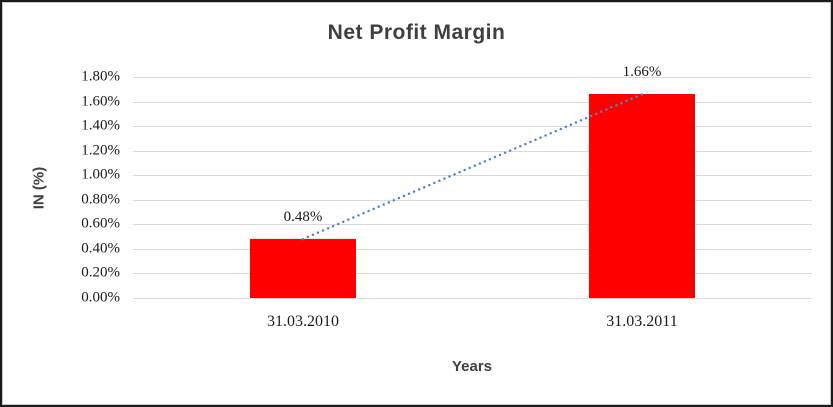 Image resolution: width=833 pixels, height=407 pixels. I want to click on trendline-dotted, so click(472, 167).